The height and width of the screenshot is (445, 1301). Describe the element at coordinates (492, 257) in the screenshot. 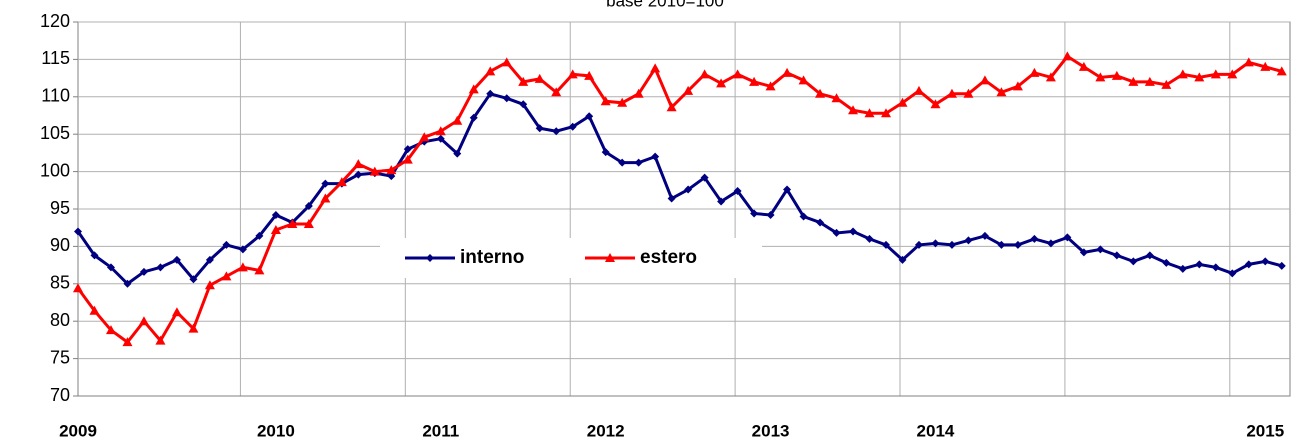

I see `legend-label: interno` at that location.